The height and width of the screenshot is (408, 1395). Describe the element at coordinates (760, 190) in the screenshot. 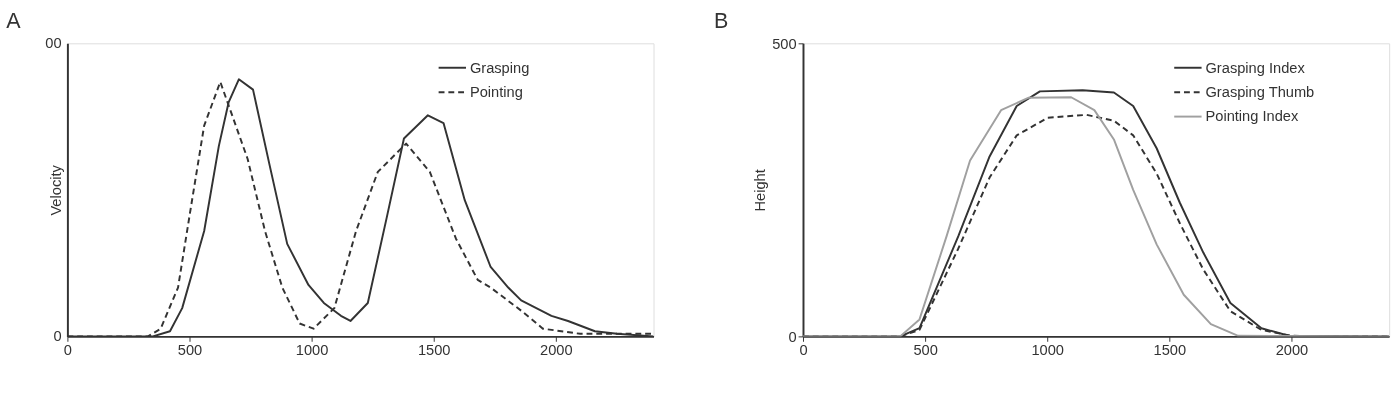

I see `y-axis-title: Height` at that location.